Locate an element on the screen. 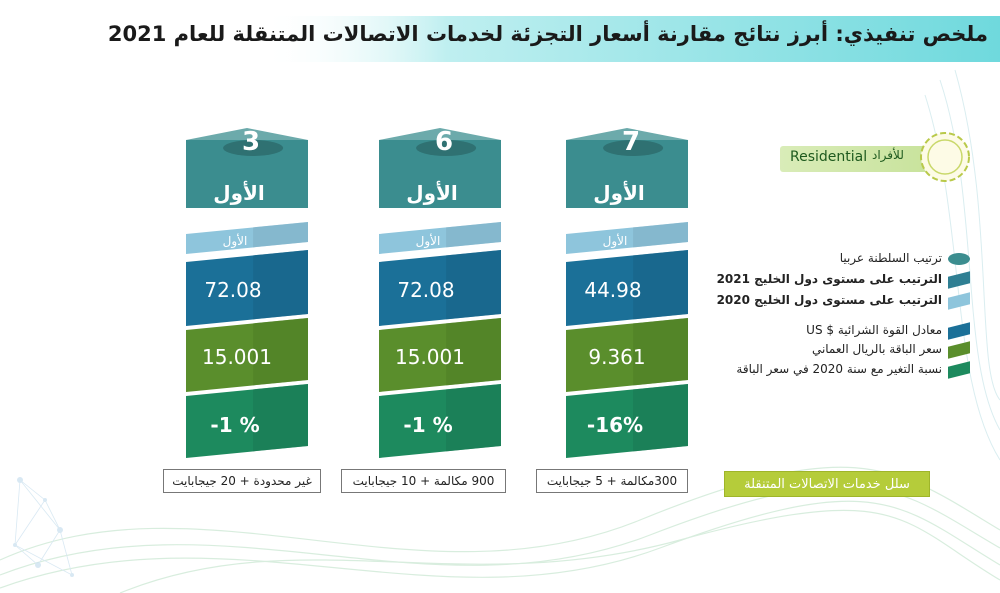  stack-basket-label: غير محدودة + 20 جيجابايت is located at coordinates (242, 481).